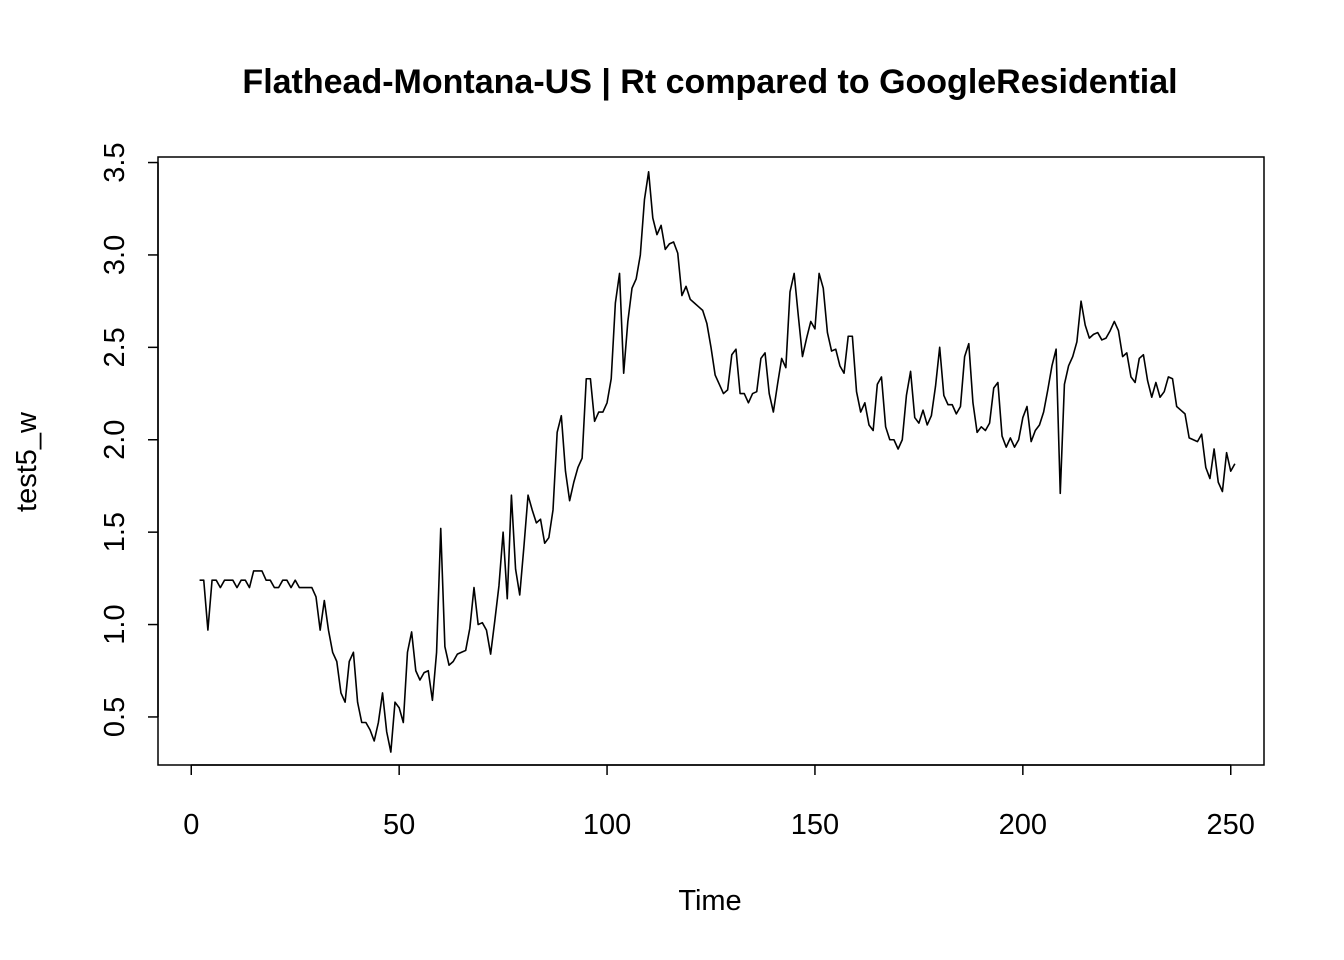  What do you see at coordinates (1231, 825) in the screenshot?
I see `x-tick-label: 250` at bounding box center [1231, 825].